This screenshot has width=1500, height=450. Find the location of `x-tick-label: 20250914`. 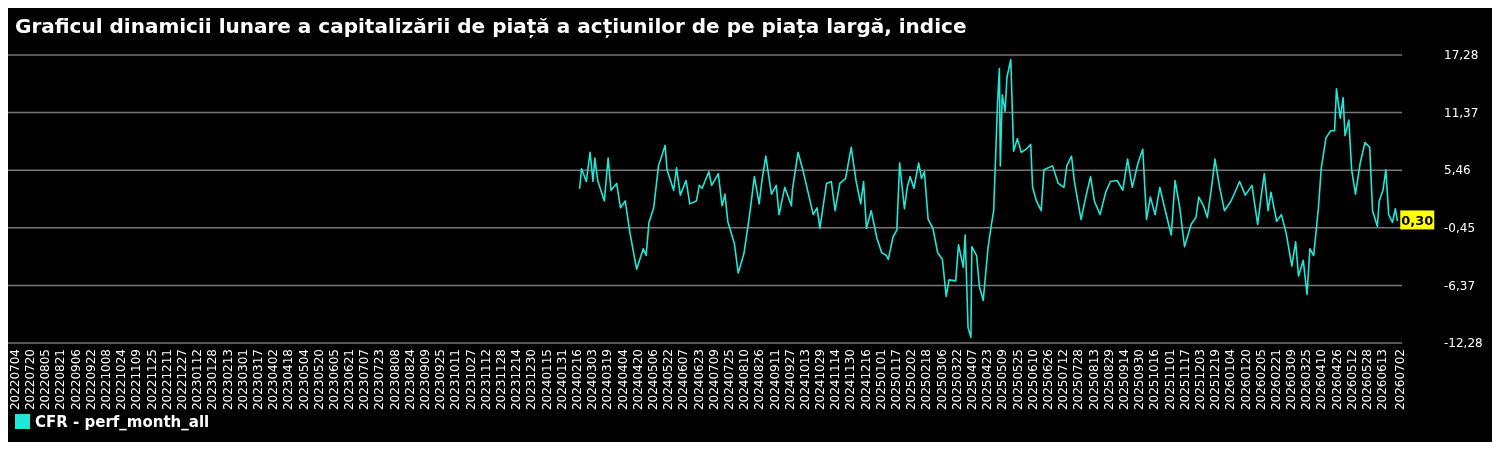

x-tick-label: 20250914 is located at coordinates (1123, 380).